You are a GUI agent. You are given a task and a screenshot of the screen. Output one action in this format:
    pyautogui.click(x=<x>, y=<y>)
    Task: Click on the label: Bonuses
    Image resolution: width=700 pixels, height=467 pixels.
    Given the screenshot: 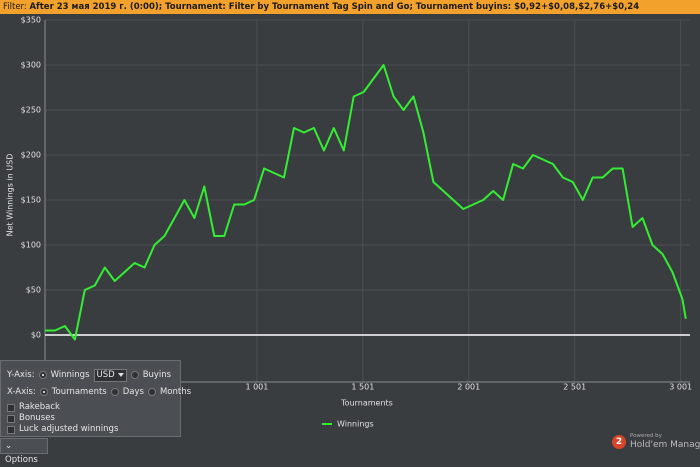 What is the action you would take?
    pyautogui.click(x=37, y=418)
    